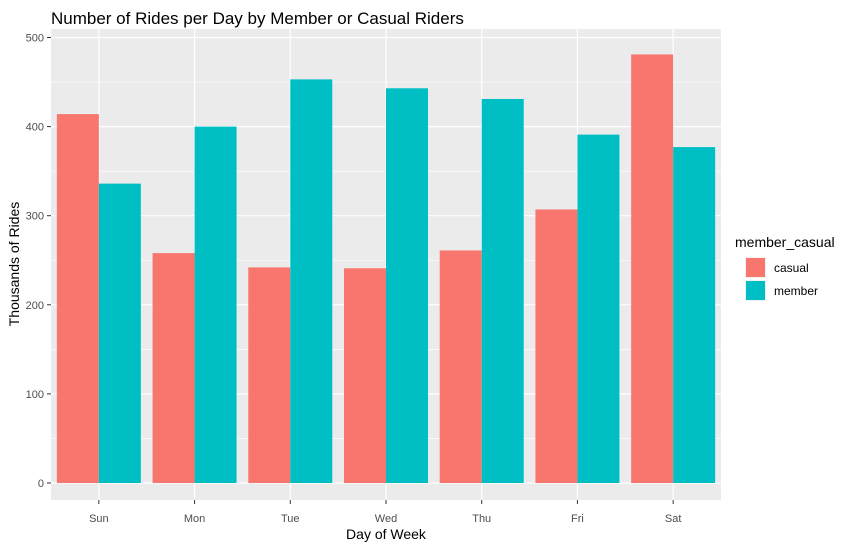 This screenshot has height=549, width=865. Describe the element at coordinates (215, 304) in the screenshot. I see `bar-member-mon` at that location.